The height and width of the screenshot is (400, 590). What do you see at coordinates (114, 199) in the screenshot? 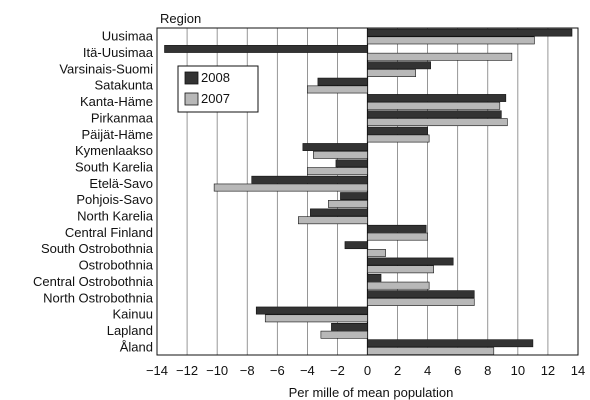
I see `category-label: Pohjois-Savo` at bounding box center [114, 199].